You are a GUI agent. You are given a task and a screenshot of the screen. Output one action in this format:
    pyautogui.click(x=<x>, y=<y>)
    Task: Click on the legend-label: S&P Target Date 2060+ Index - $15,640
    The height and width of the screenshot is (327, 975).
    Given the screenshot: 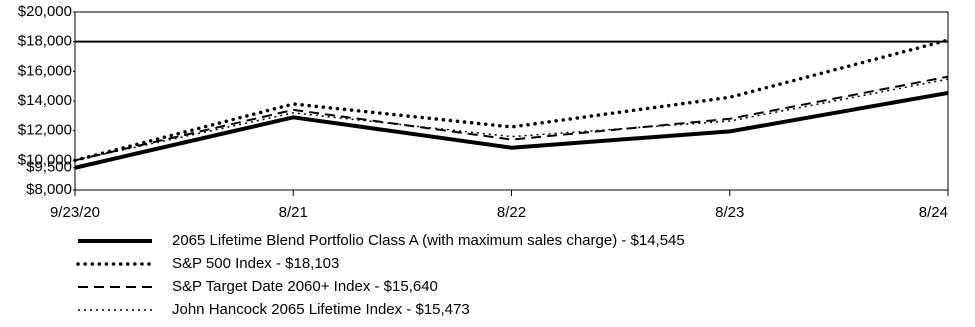 What is the action you would take?
    pyautogui.click(x=305, y=286)
    